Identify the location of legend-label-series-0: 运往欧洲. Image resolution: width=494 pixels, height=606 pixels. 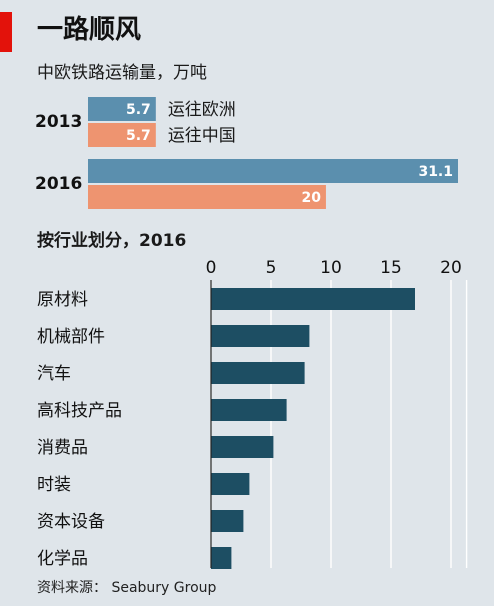
(202, 110).